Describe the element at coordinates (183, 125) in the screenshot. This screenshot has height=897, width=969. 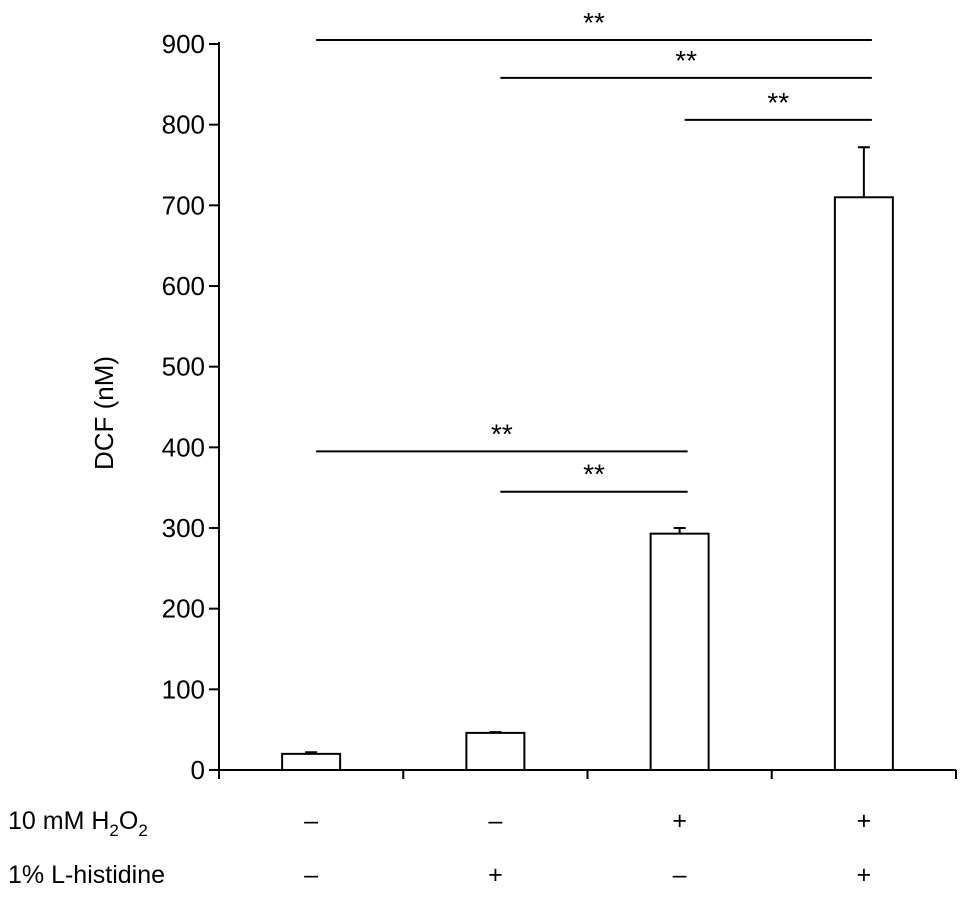
I see `y-tick-label: 800` at that location.